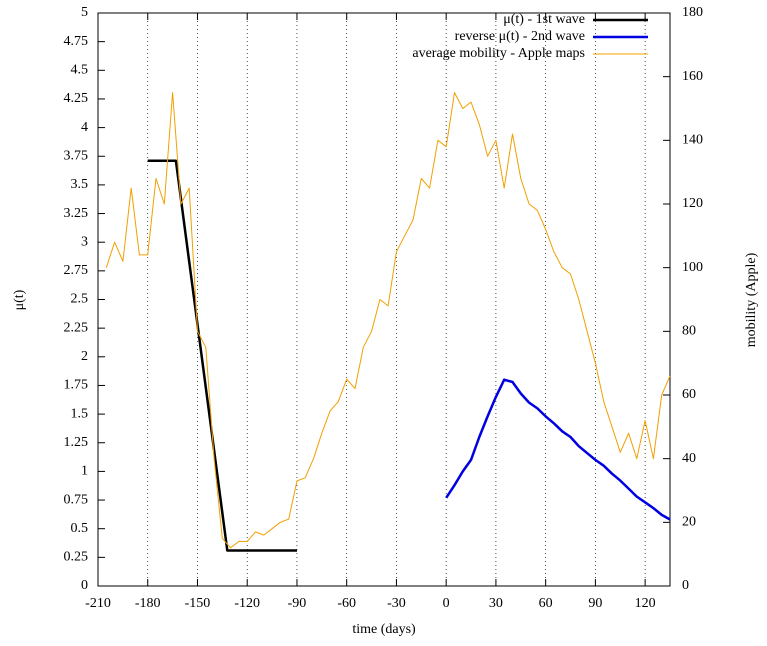 This screenshot has height=646, width=767. What do you see at coordinates (692, 203) in the screenshot?
I see `y2-tick-label: 120` at bounding box center [692, 203].